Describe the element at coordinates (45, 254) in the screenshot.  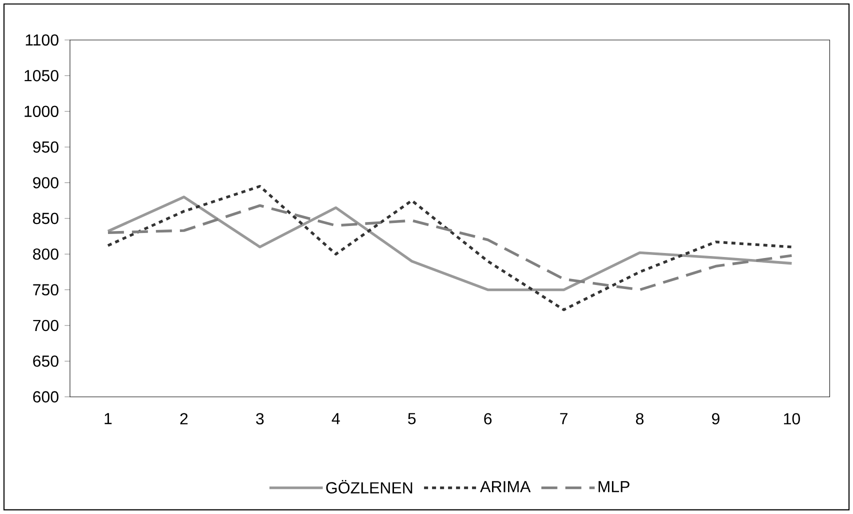
I see `y-tick-label: 800` at that location.